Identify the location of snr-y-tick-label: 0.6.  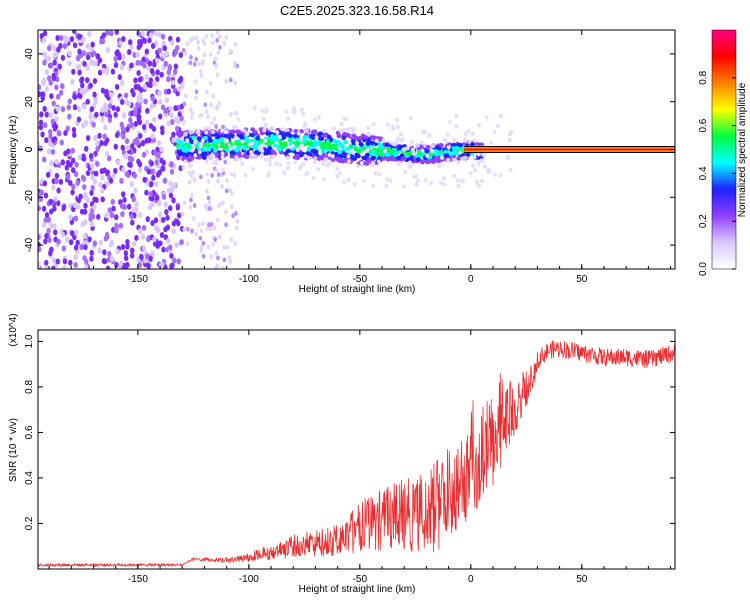
(29, 432).